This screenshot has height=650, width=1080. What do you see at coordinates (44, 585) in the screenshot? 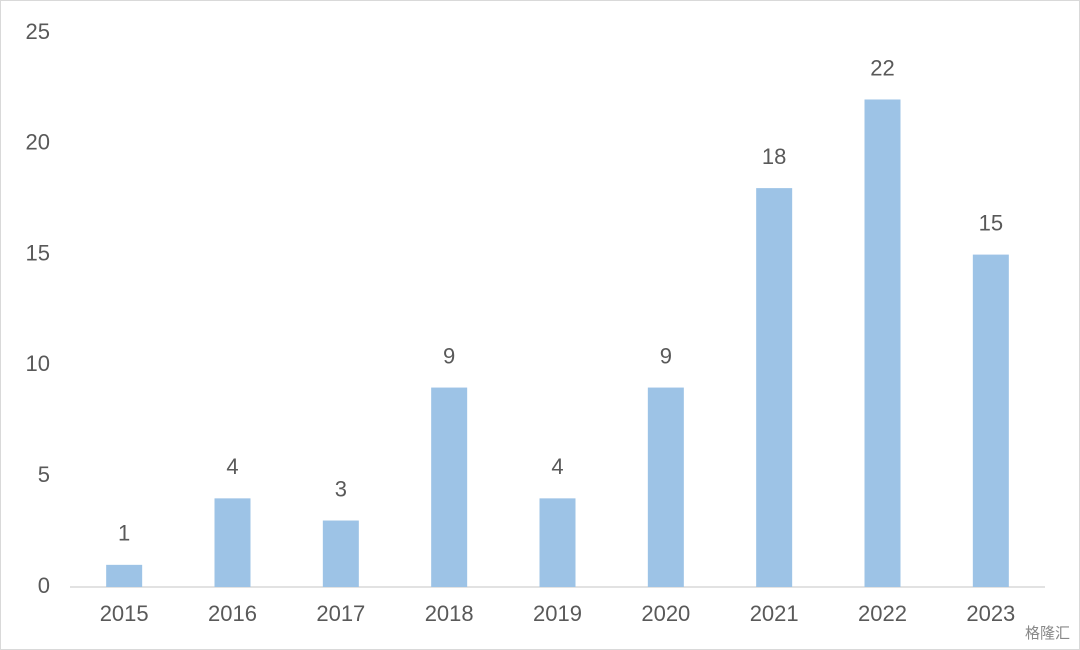
I see `y-tick-label: 0` at bounding box center [44, 585].